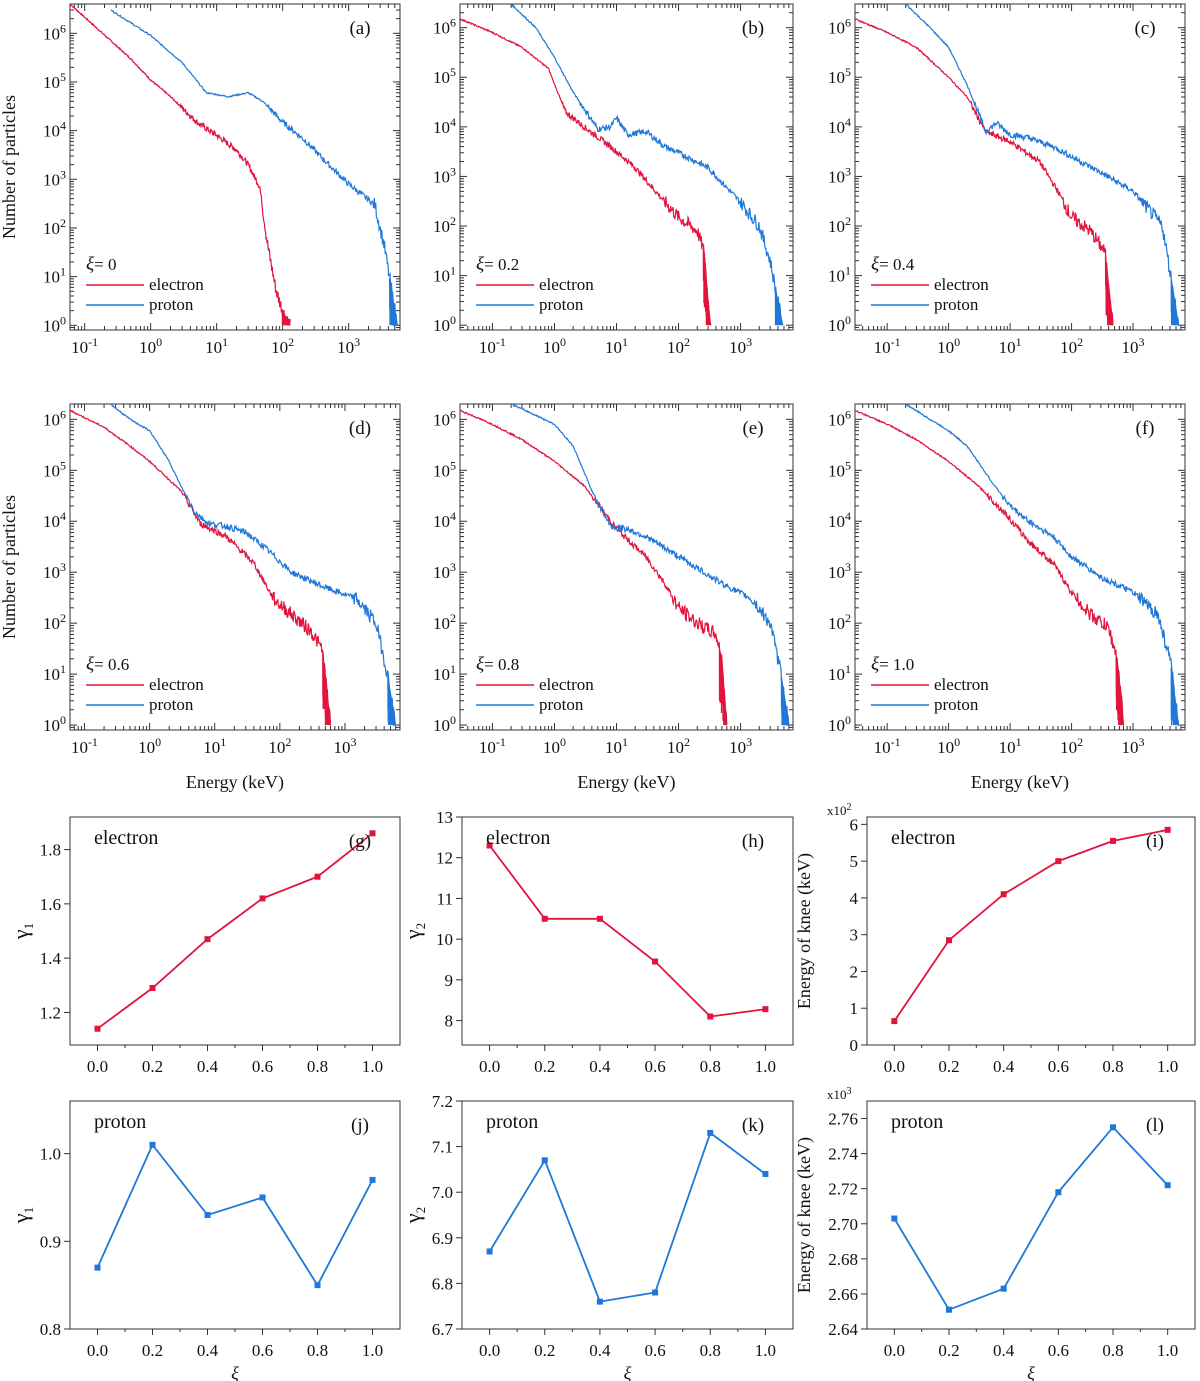 The height and width of the screenshot is (1381, 1200). What do you see at coordinates (1144, 28) in the screenshot?
I see `panel-label-c: (c)` at bounding box center [1144, 28].